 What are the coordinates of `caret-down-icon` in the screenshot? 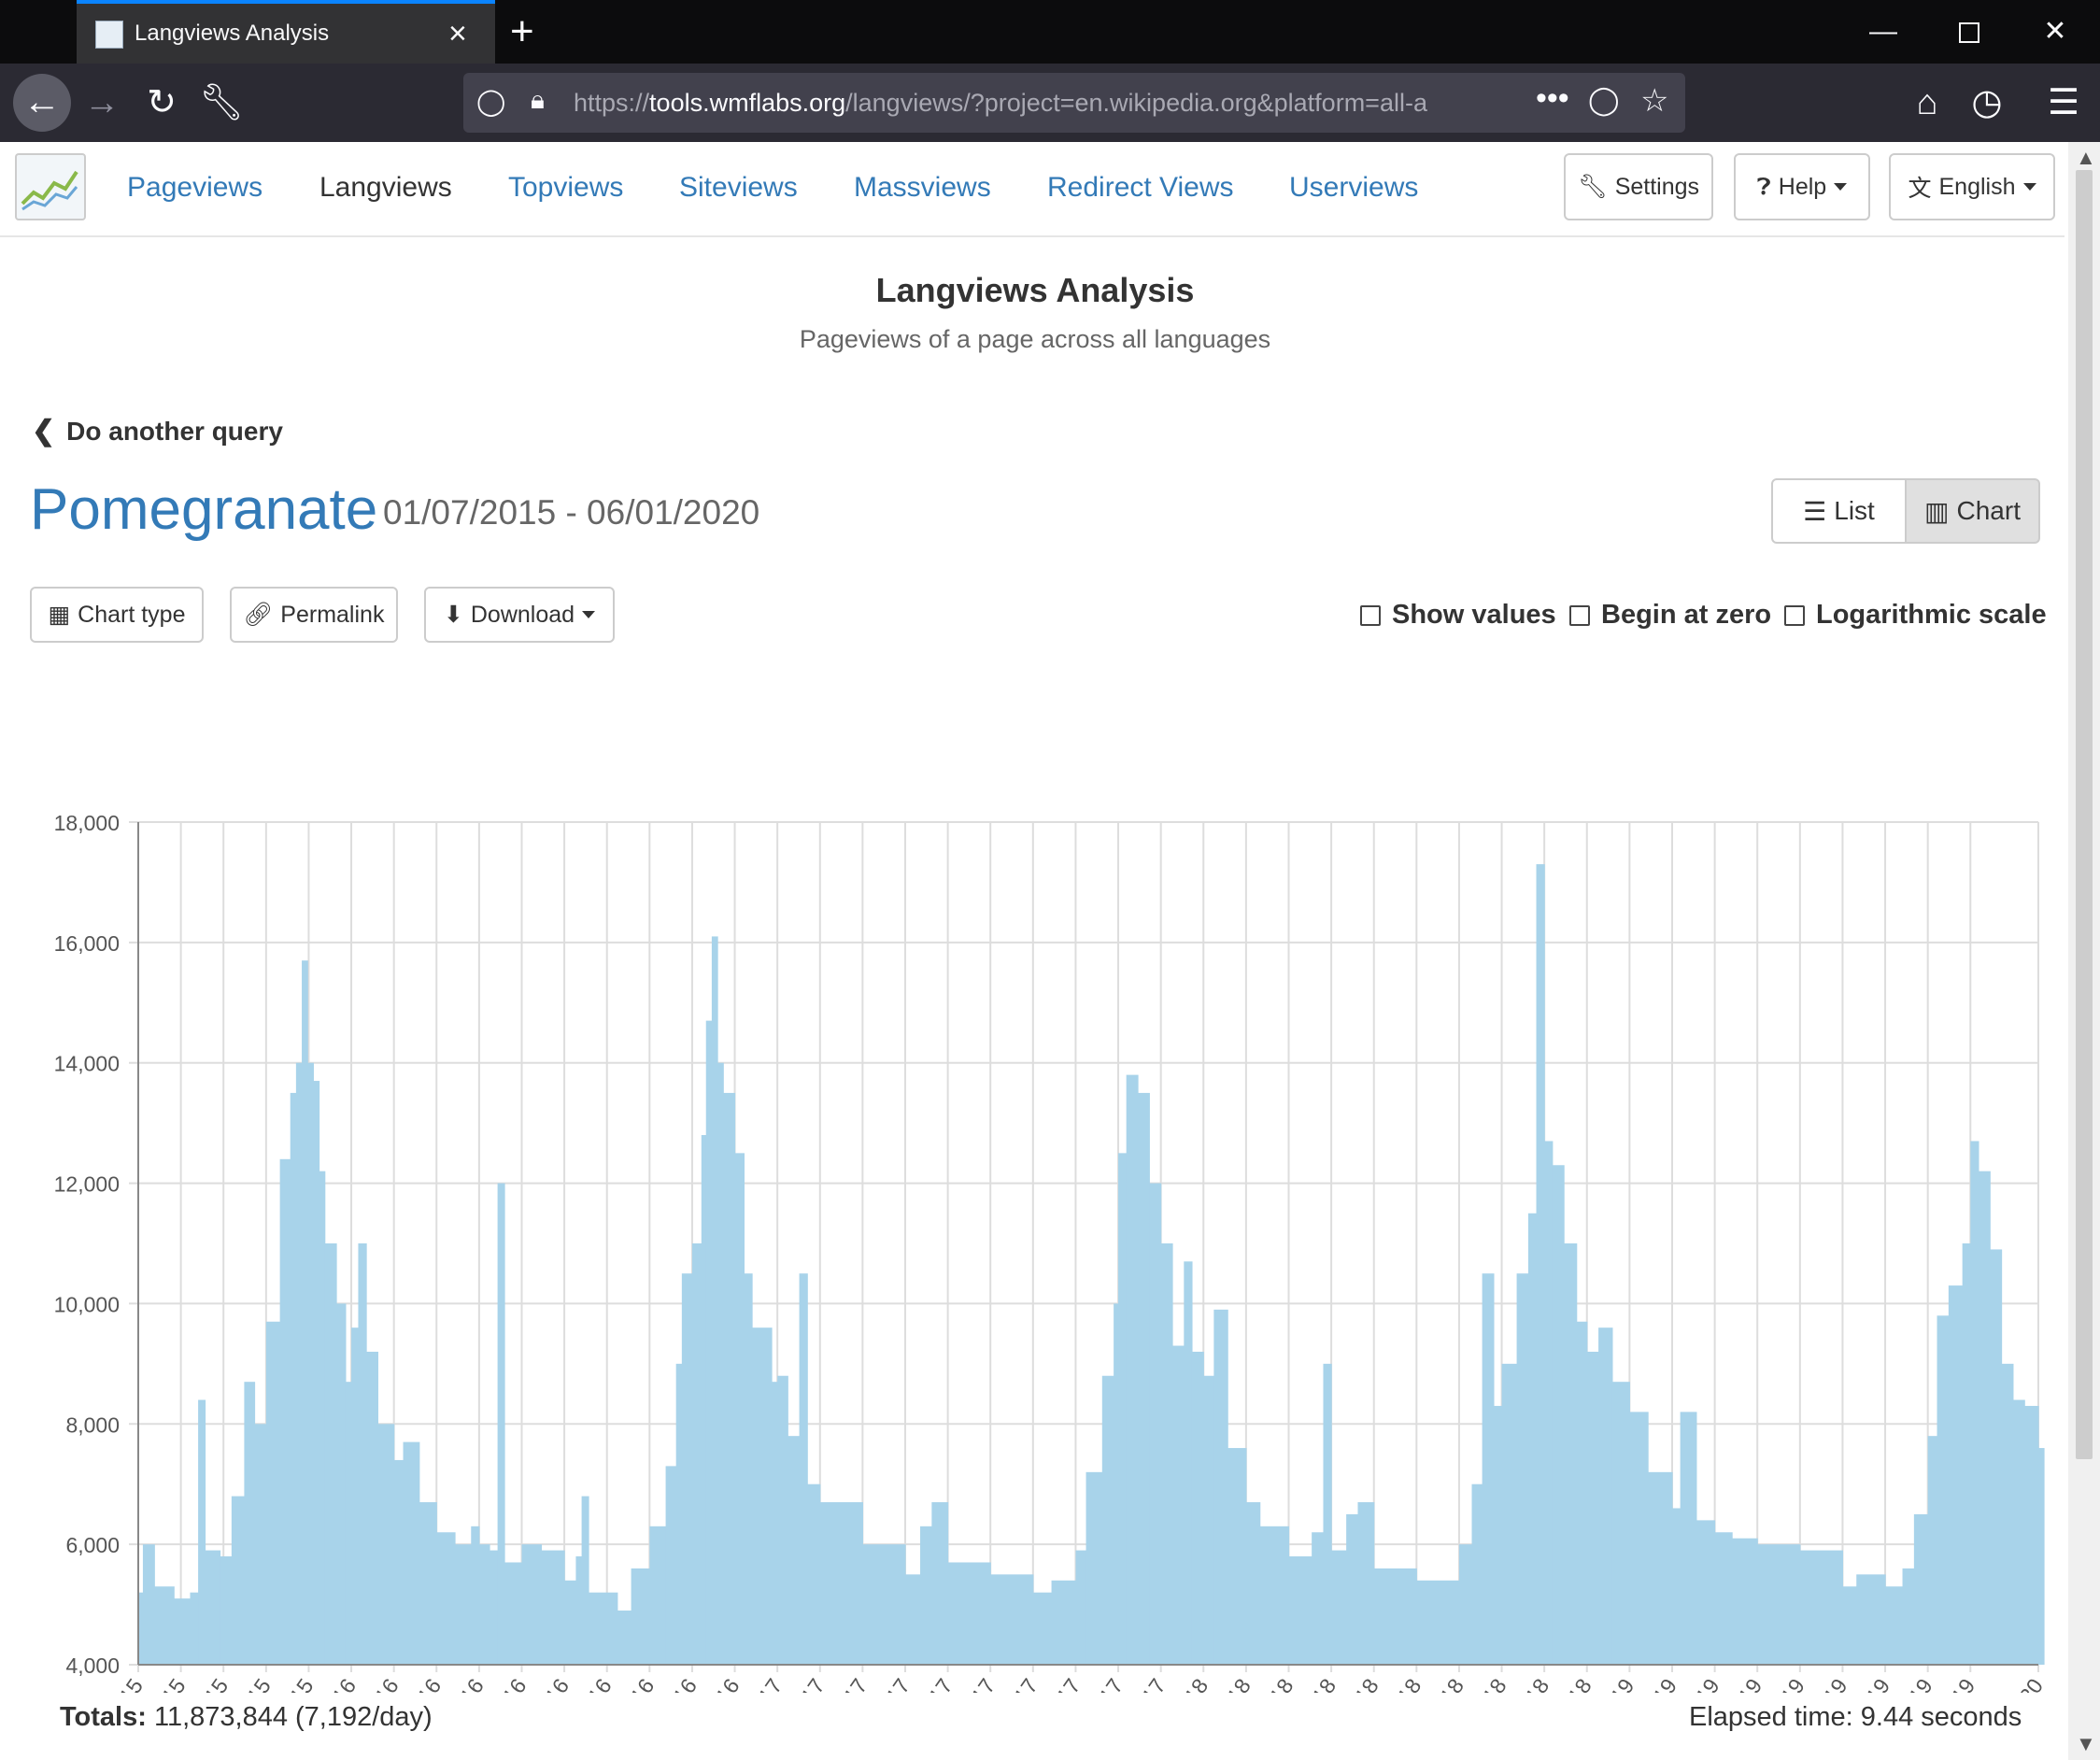 It's located at (2029, 187).